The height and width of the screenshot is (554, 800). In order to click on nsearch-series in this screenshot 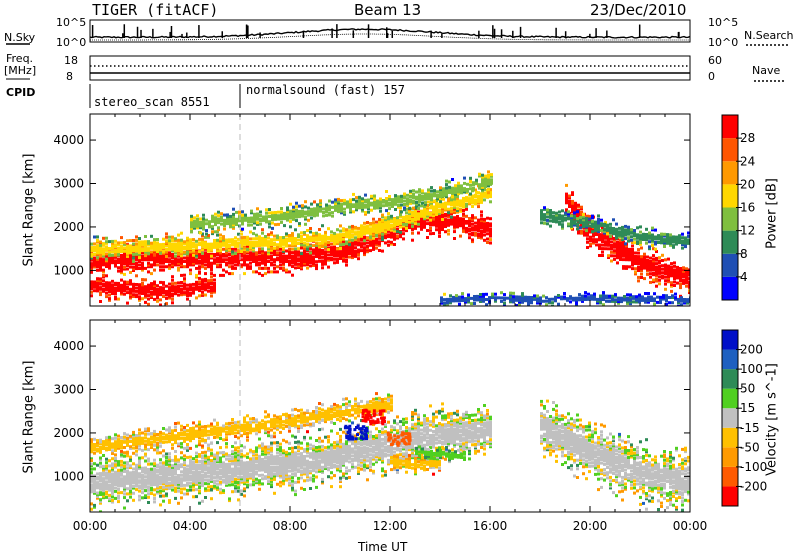, I will do `click(390, 37)`.